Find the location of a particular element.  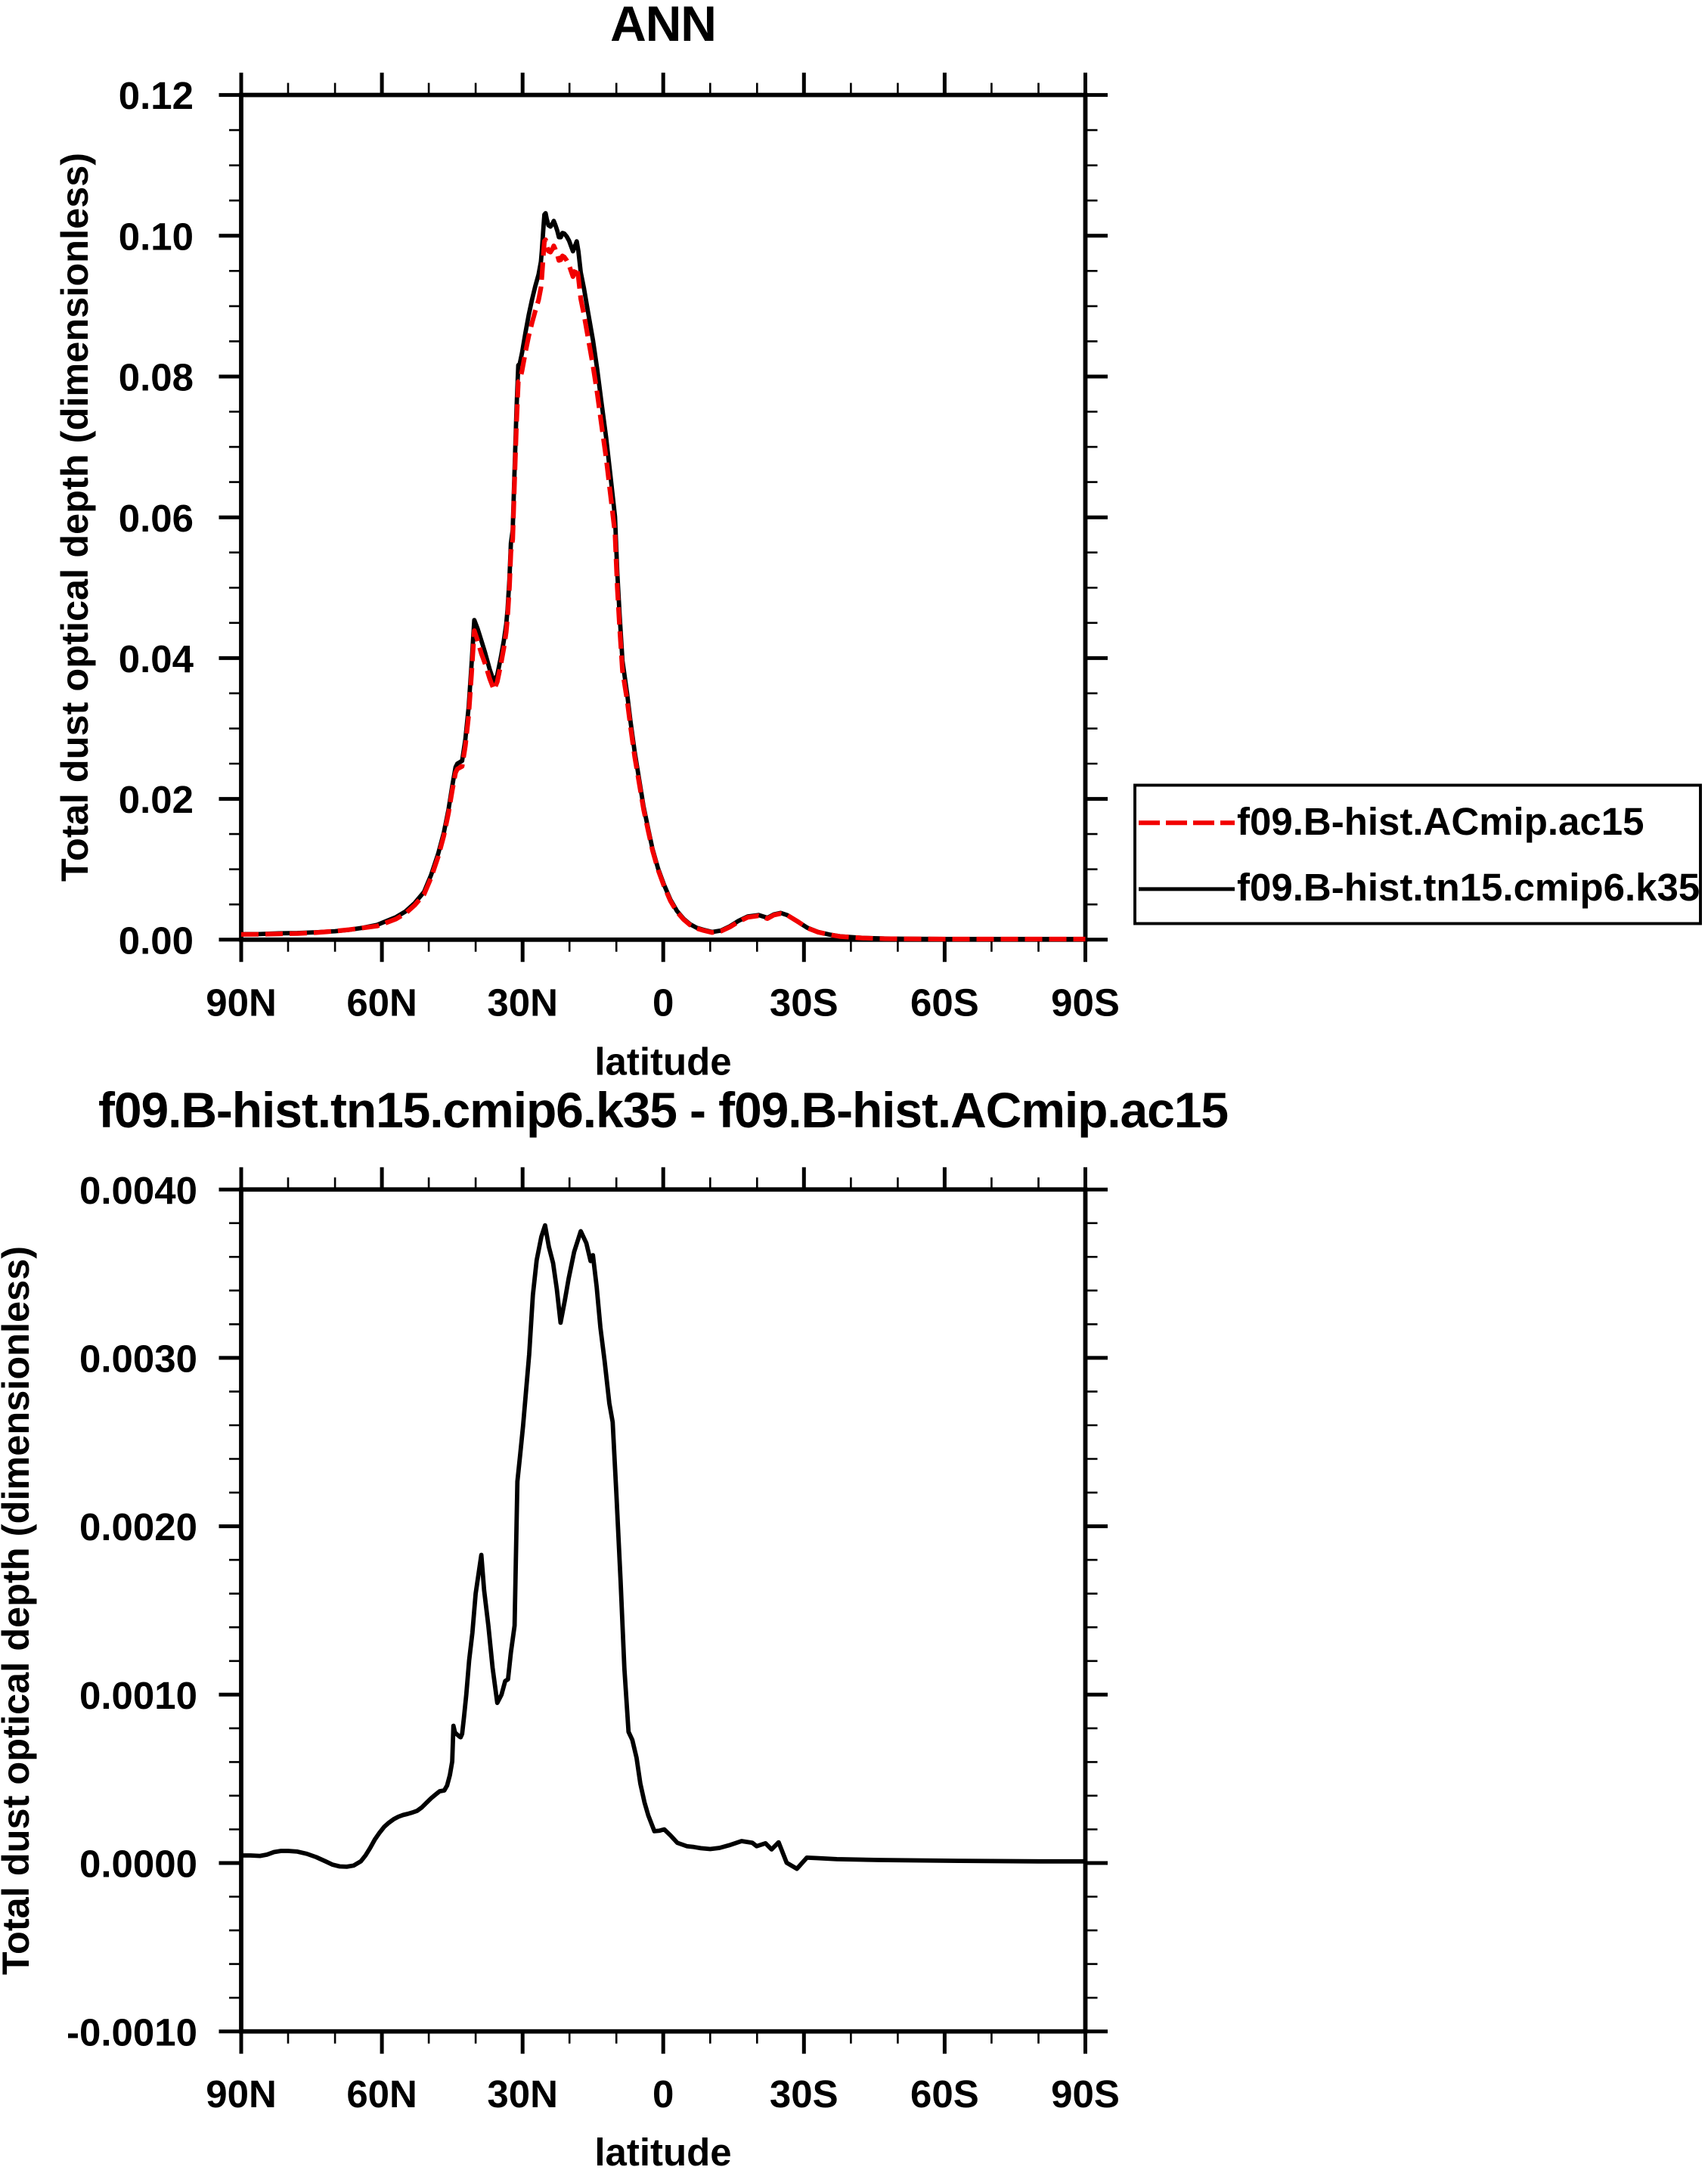

svg-text: 0.02 is located at coordinates (156, 799).